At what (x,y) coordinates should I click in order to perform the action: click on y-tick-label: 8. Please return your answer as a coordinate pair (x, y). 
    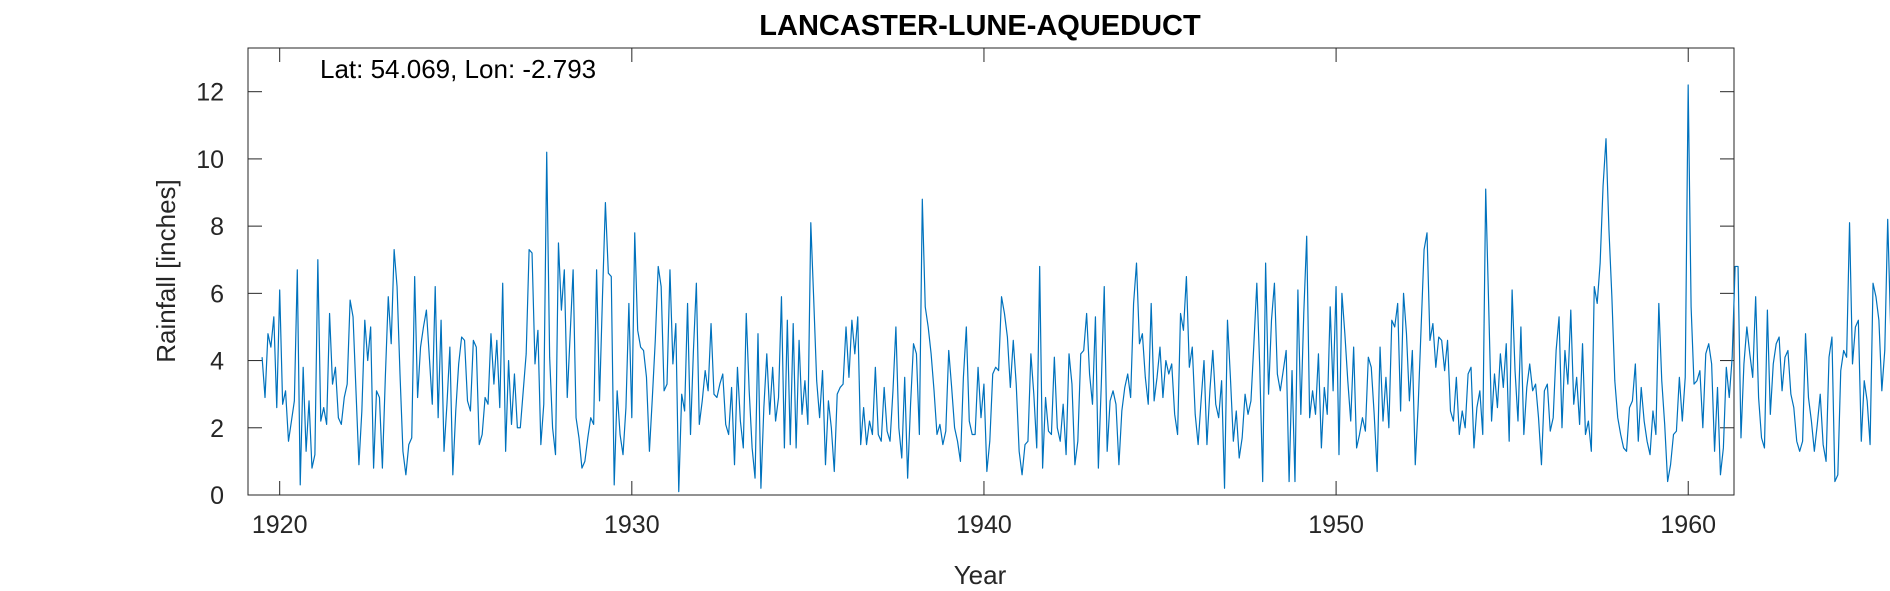
    Looking at the image, I should click on (217, 227).